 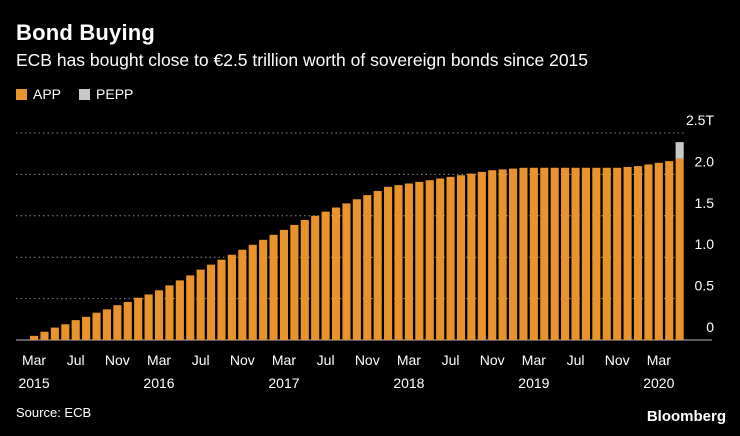 What do you see at coordinates (705, 161) in the screenshot?
I see `y-tick-label: 2.0` at bounding box center [705, 161].